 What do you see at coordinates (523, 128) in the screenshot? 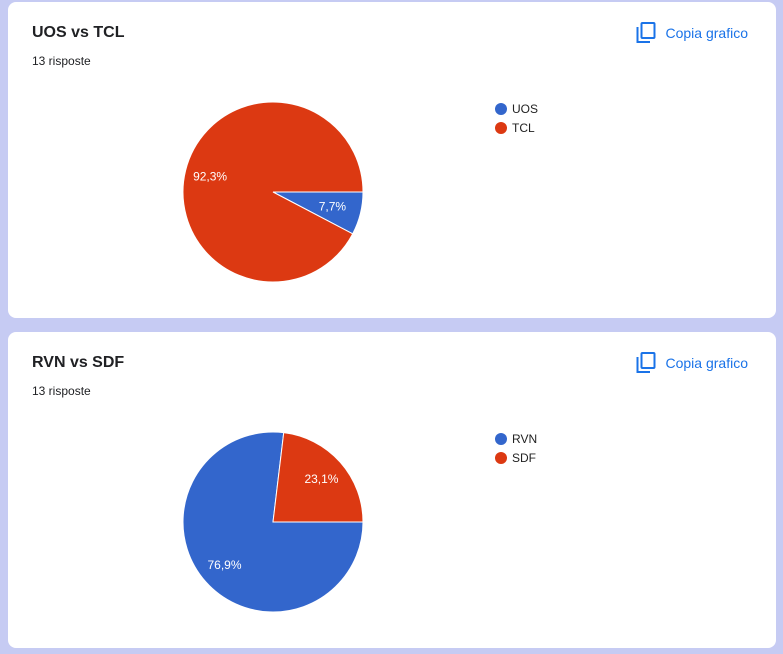
I see `legend-label-tcl: TCL` at bounding box center [523, 128].